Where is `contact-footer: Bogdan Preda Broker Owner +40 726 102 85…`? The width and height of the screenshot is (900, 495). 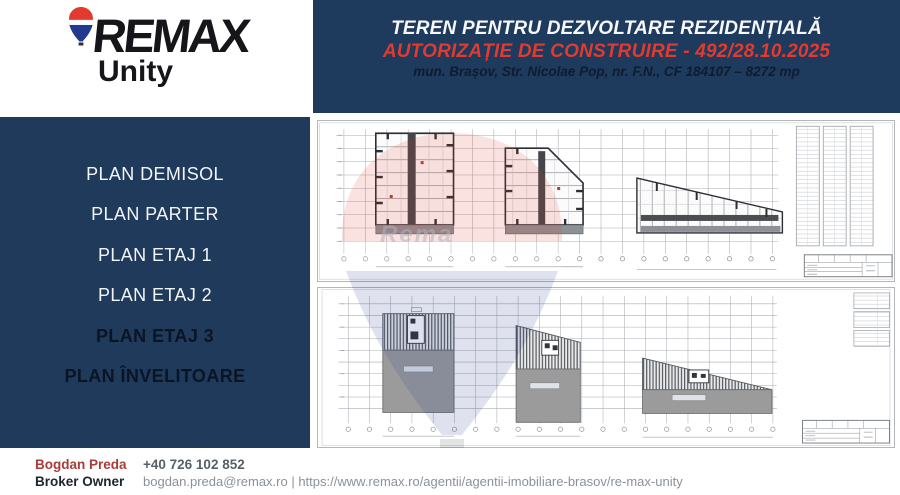 contact-footer: Bogdan Preda Broker Owner +40 726 102 85… is located at coordinates (450, 471).